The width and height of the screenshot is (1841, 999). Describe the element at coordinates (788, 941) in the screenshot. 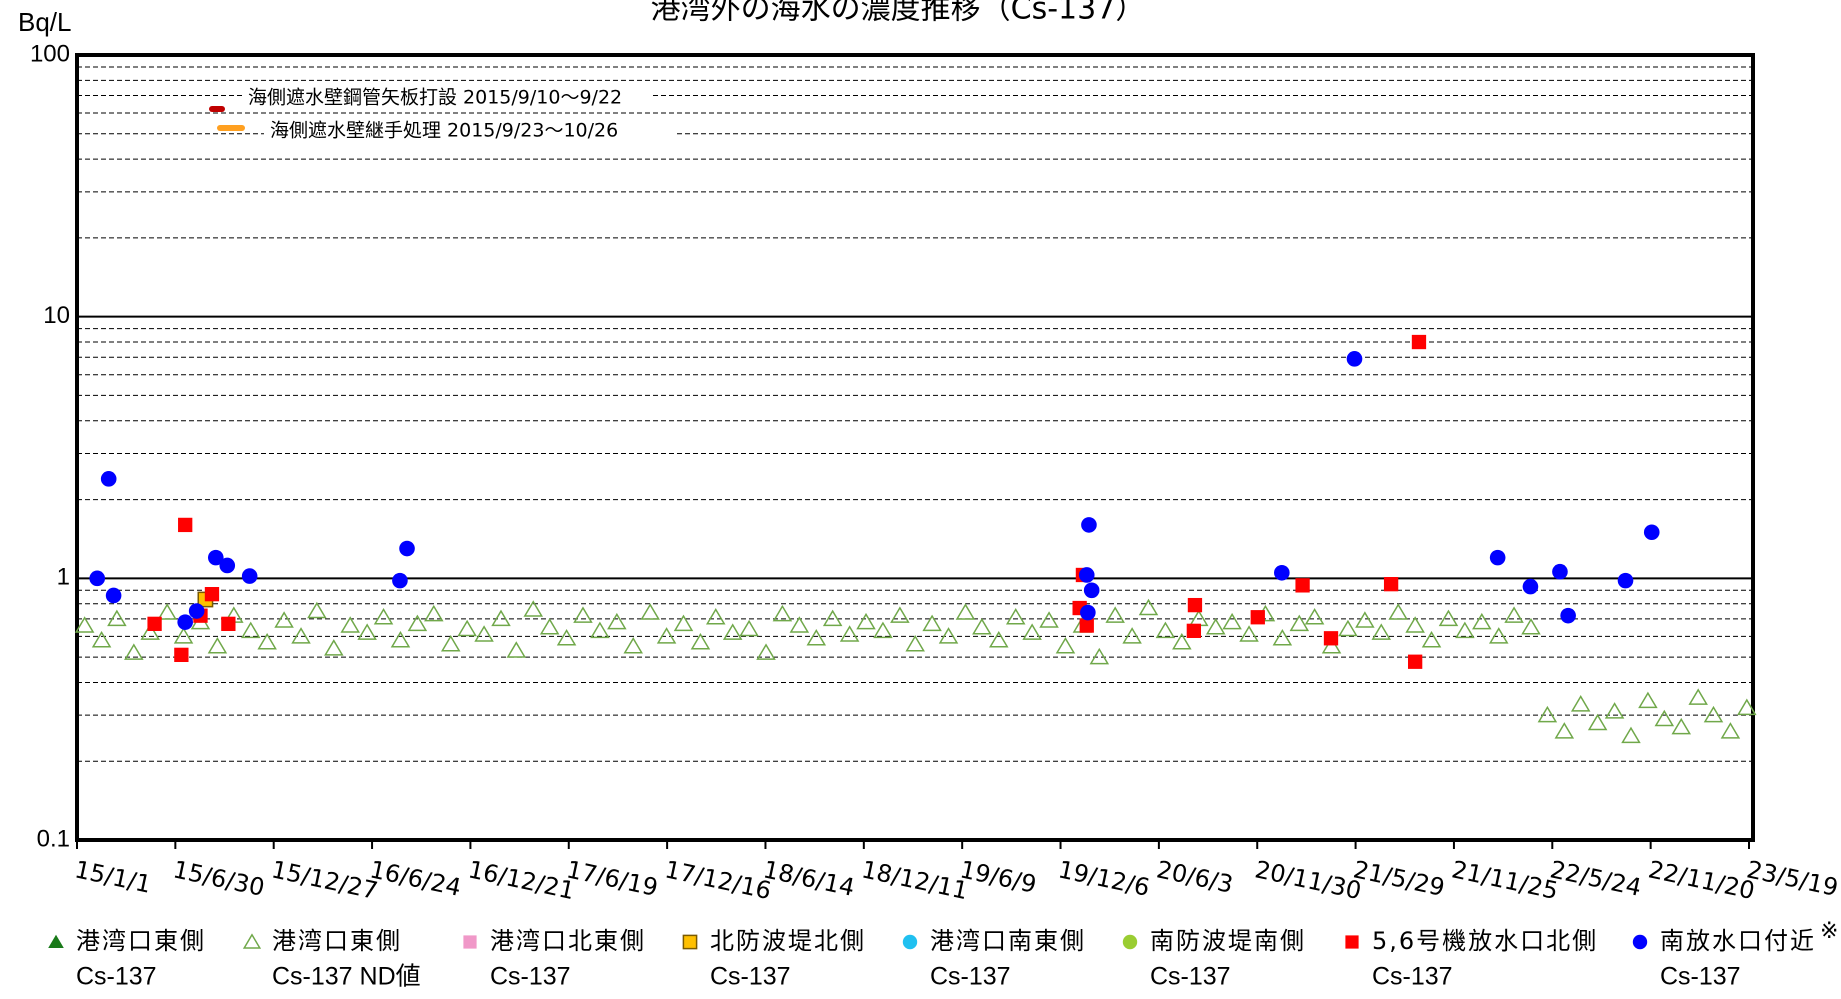

I see `legend-label: 北防波堤北側` at that location.